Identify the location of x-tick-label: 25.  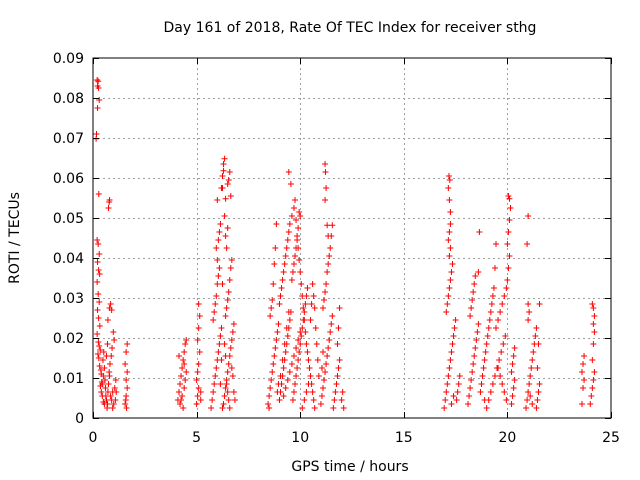
(611, 438).